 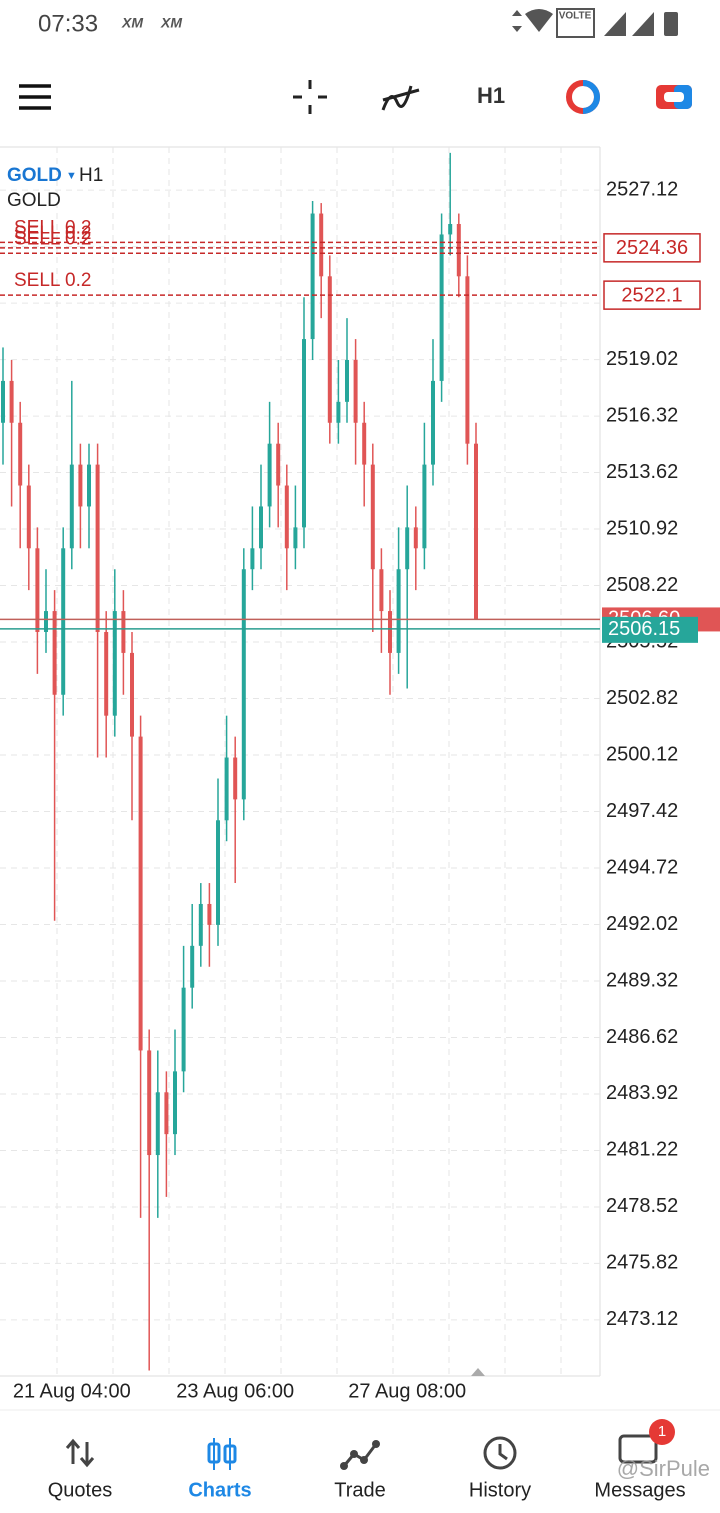 I want to click on messages-badge: 1, so click(x=662, y=1431).